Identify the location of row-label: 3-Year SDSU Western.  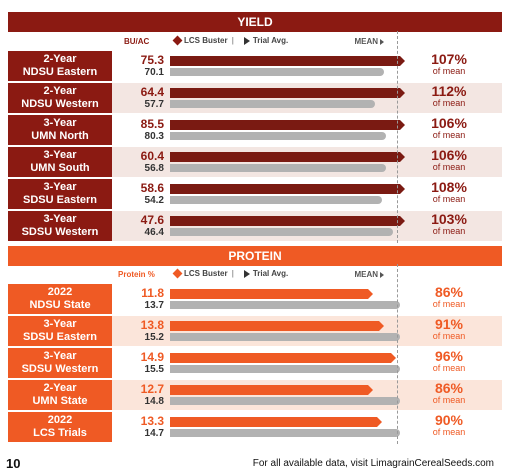
(60, 363).